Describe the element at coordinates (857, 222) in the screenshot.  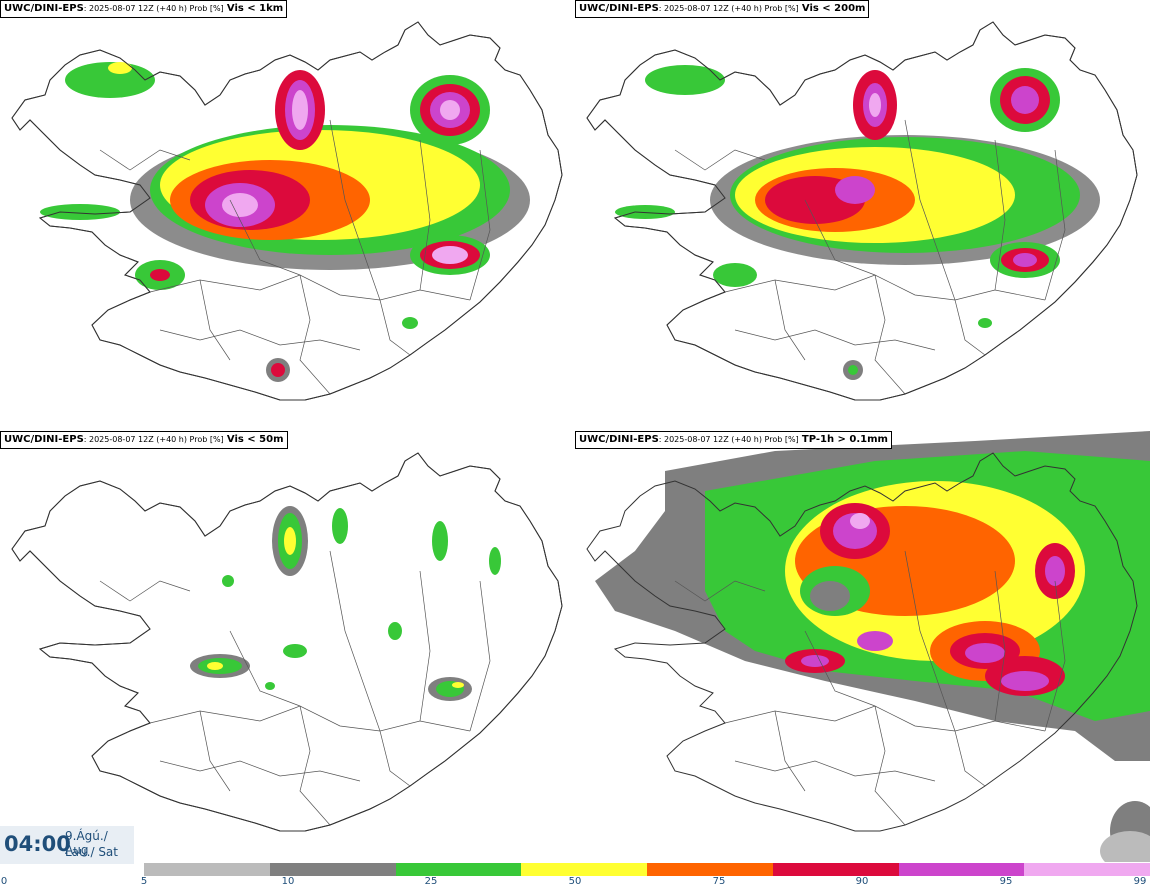
I see `prob-field-vis-200m` at that location.